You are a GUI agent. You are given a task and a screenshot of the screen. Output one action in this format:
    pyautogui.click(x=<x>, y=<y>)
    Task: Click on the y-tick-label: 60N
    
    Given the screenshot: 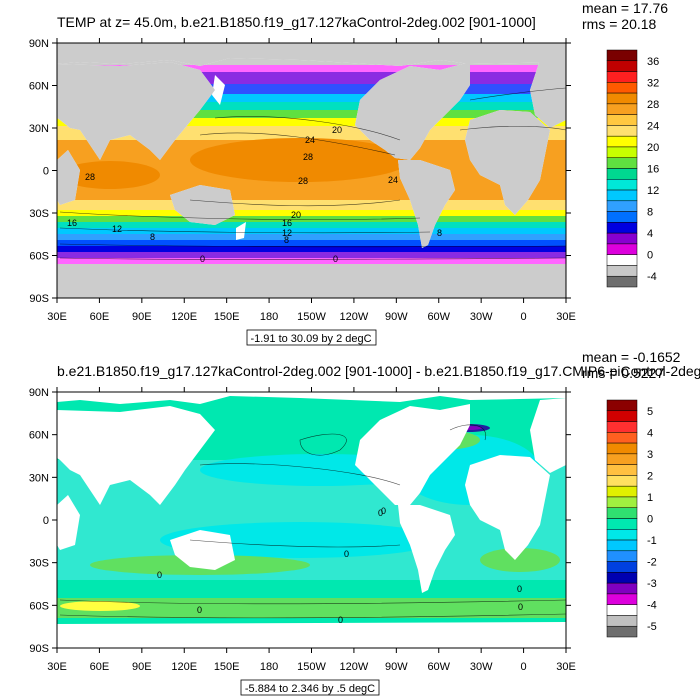 What is the action you would take?
    pyautogui.click(x=39, y=87)
    